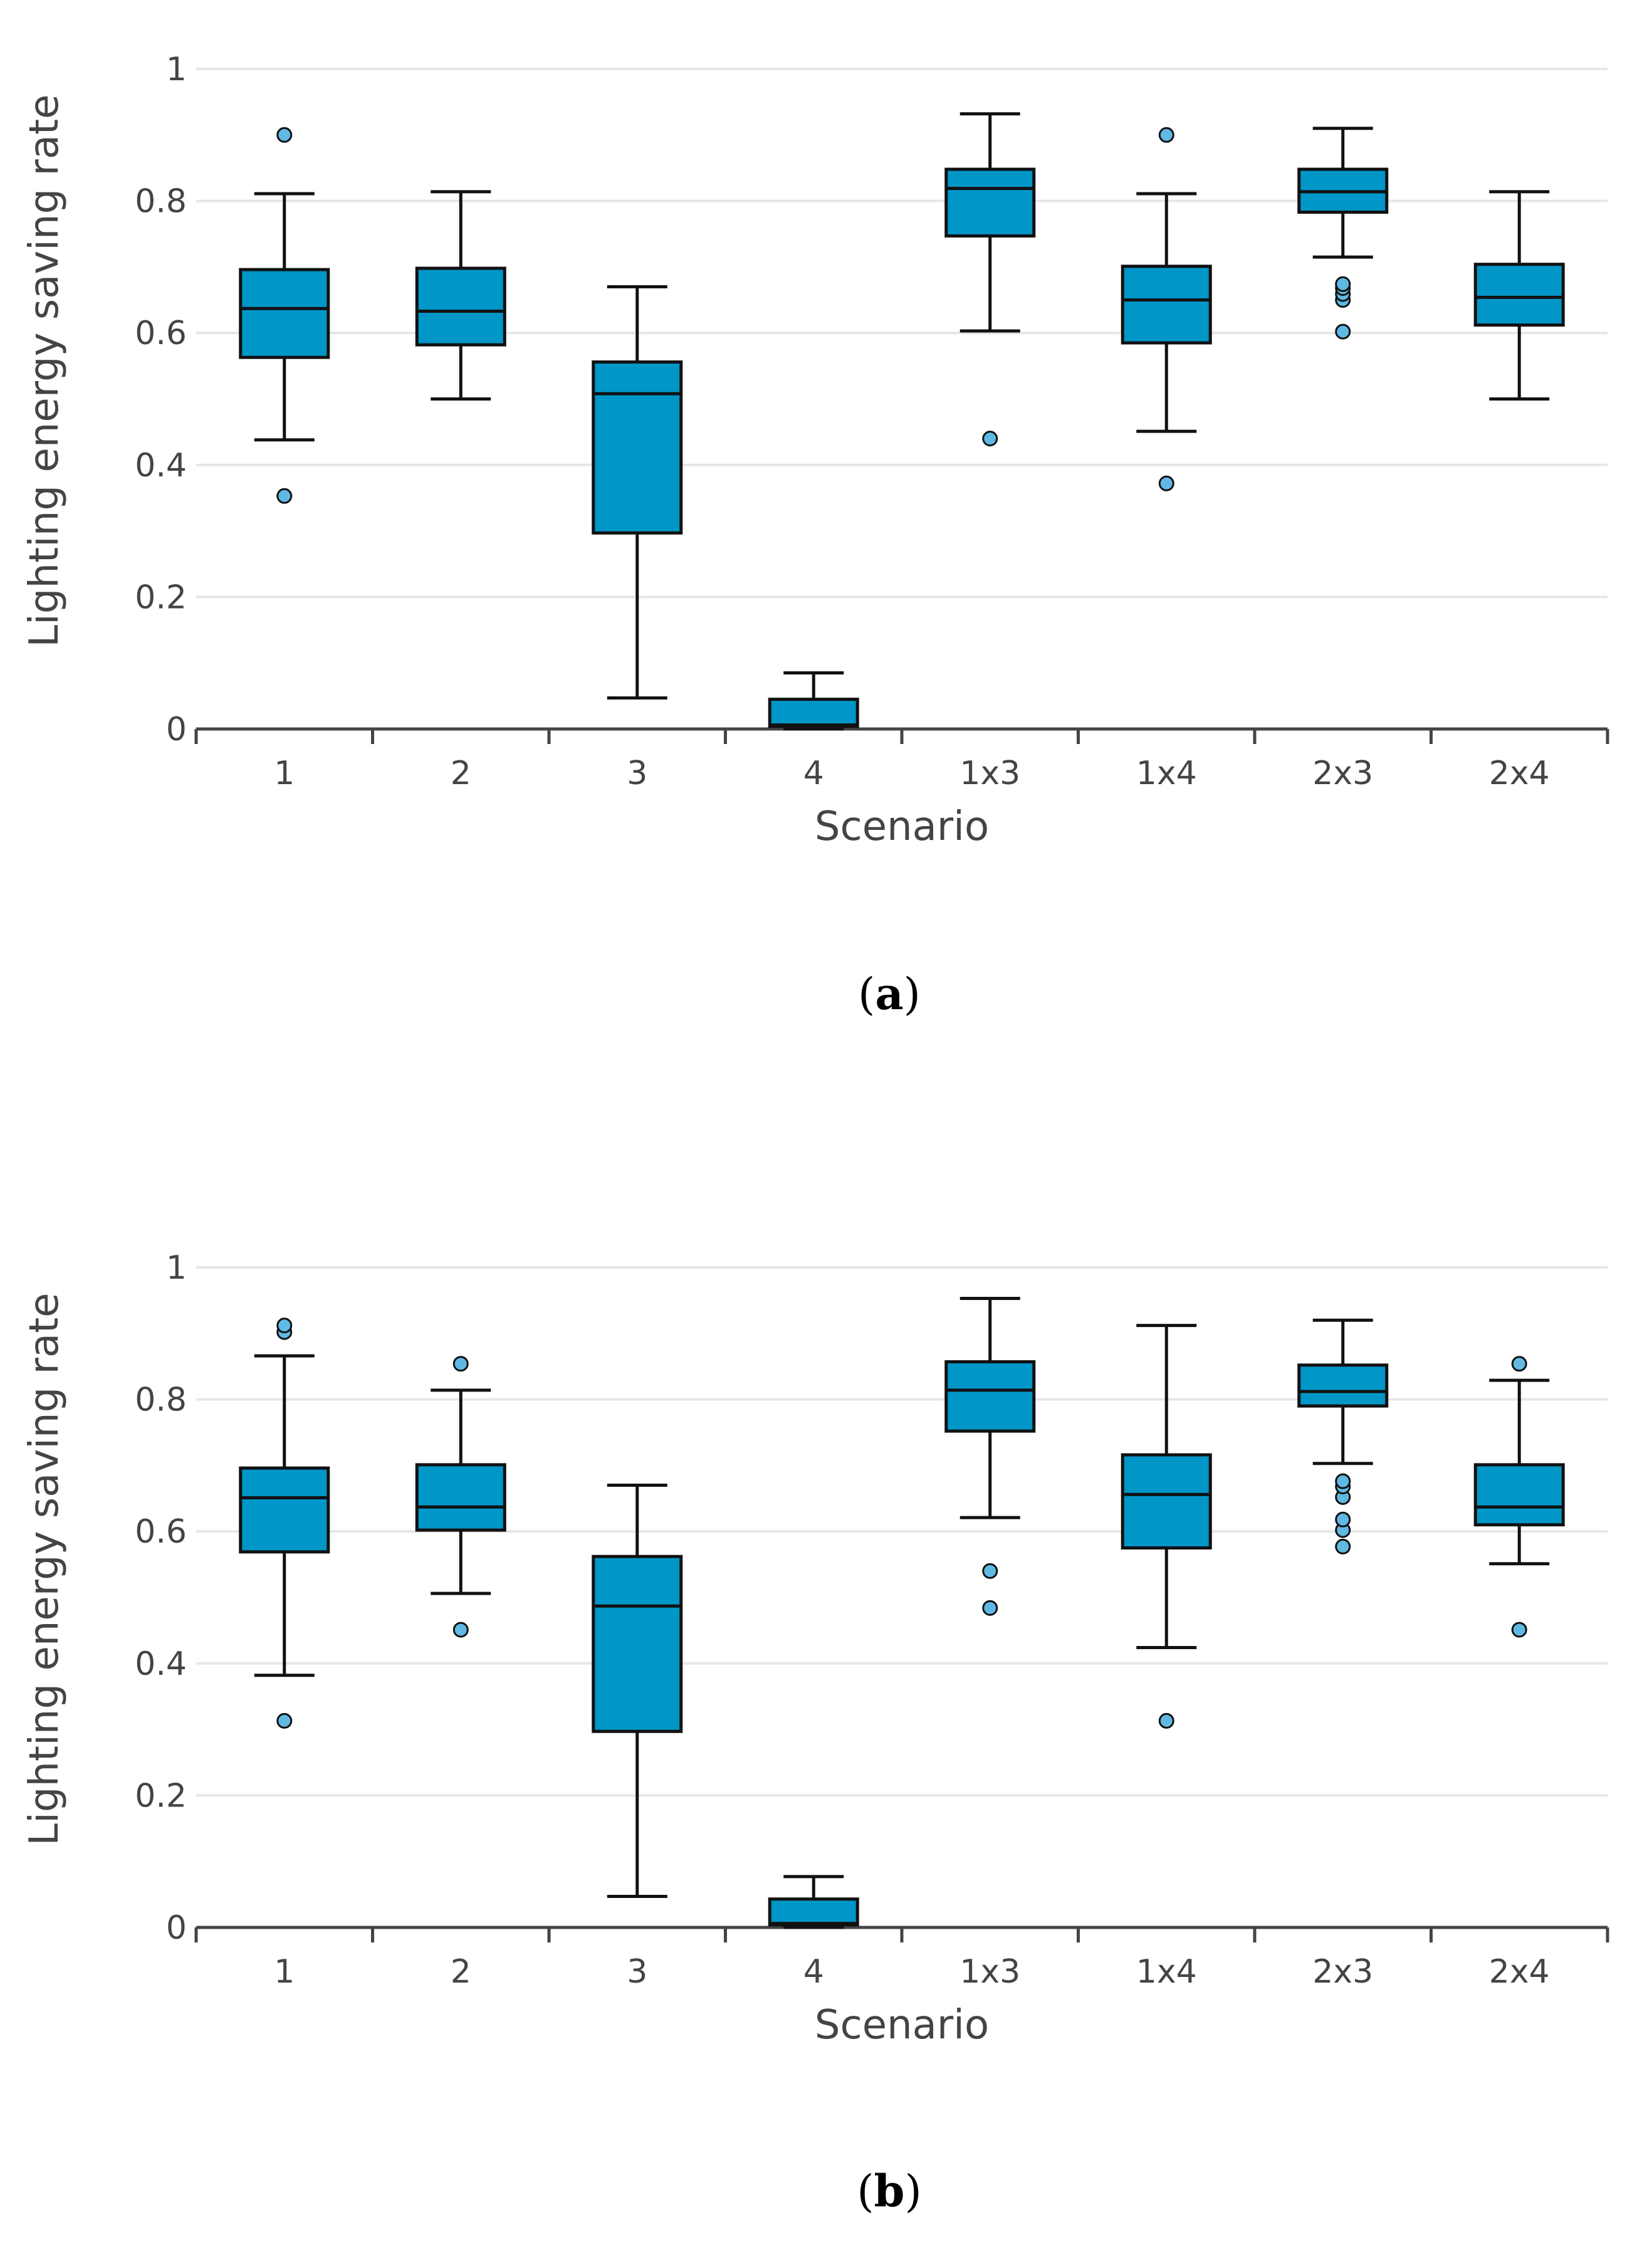 Image resolution: width=1652 pixels, height=2254 pixels. Describe the element at coordinates (889, 994) in the screenshot. I see `panel-label: (a)` at that location.